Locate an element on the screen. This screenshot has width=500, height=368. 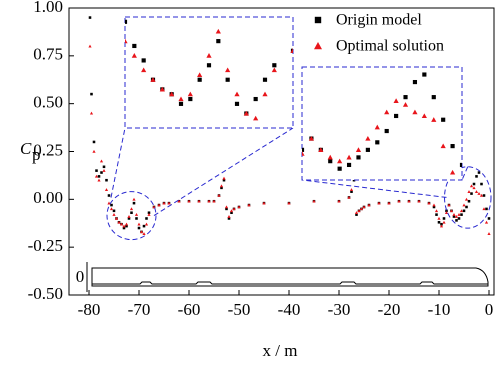
train-axis-label: 0 is located at coordinates (80, 276).